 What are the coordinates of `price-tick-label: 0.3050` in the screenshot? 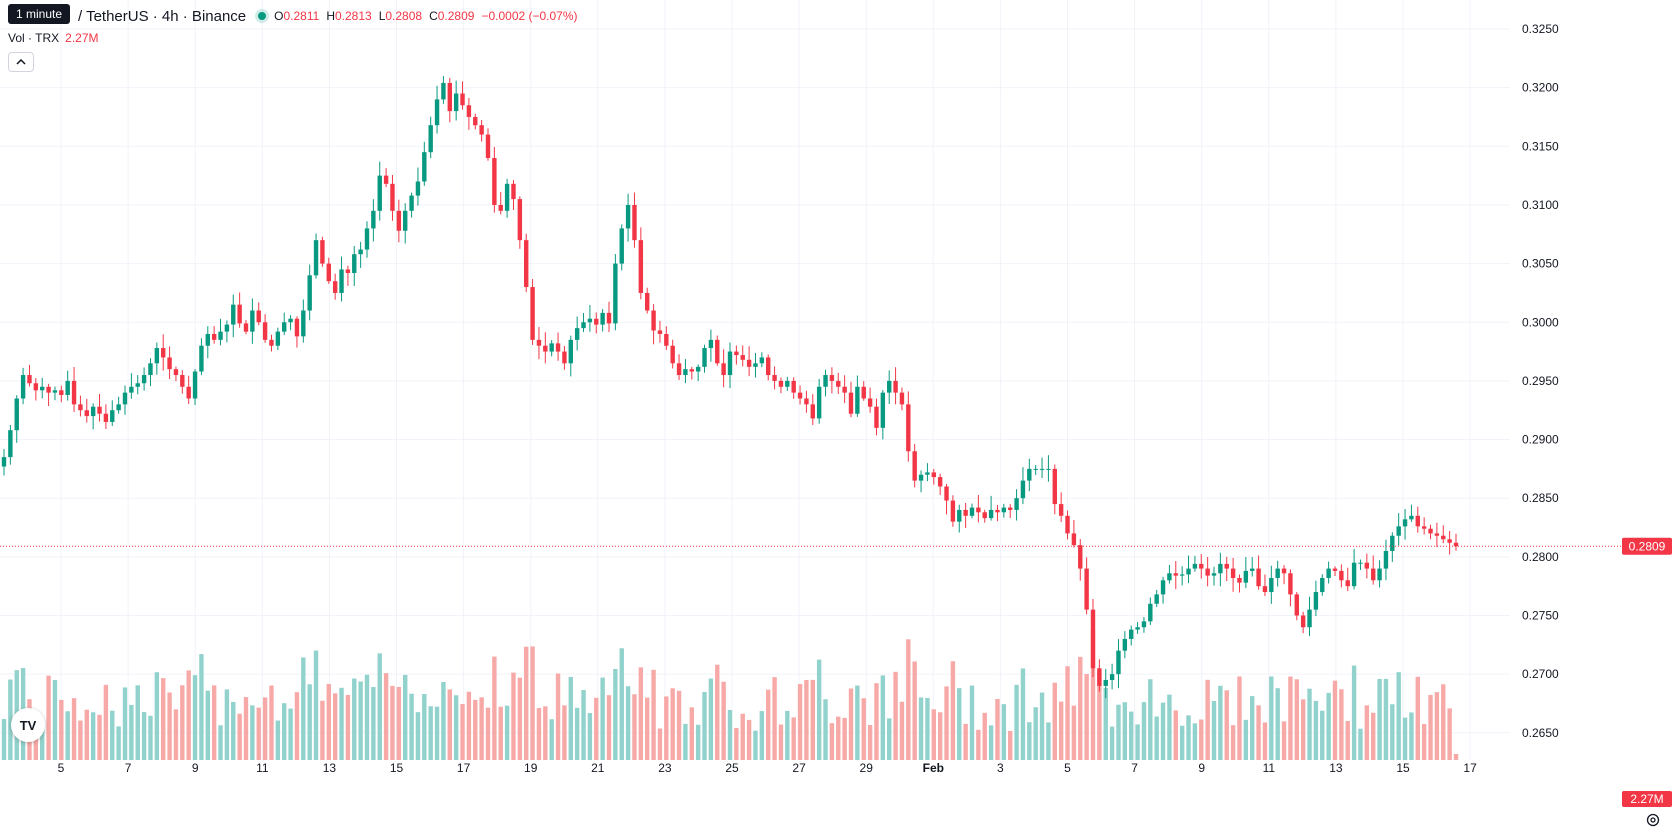 It's located at (1540, 264).